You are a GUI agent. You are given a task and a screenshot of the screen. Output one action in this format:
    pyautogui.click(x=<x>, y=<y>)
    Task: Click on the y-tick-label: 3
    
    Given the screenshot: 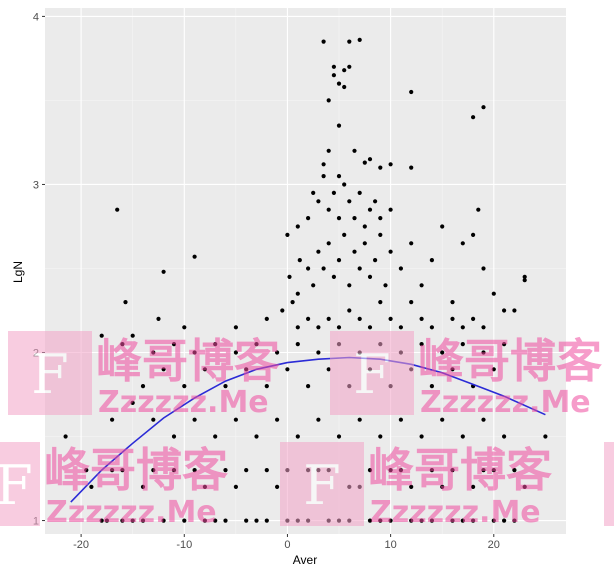 What is the action you would take?
    pyautogui.click(x=36, y=185)
    